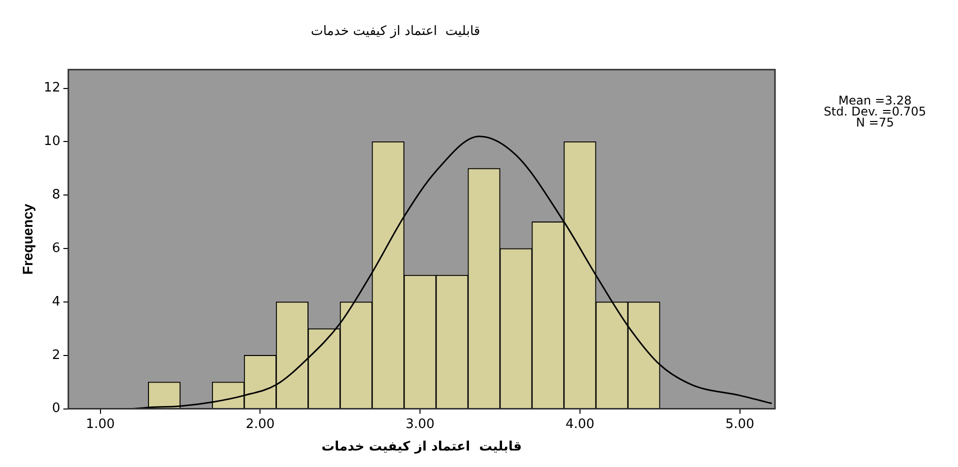 The image size is (958, 467). I want to click on x-tick-label: 2.00, so click(260, 424).